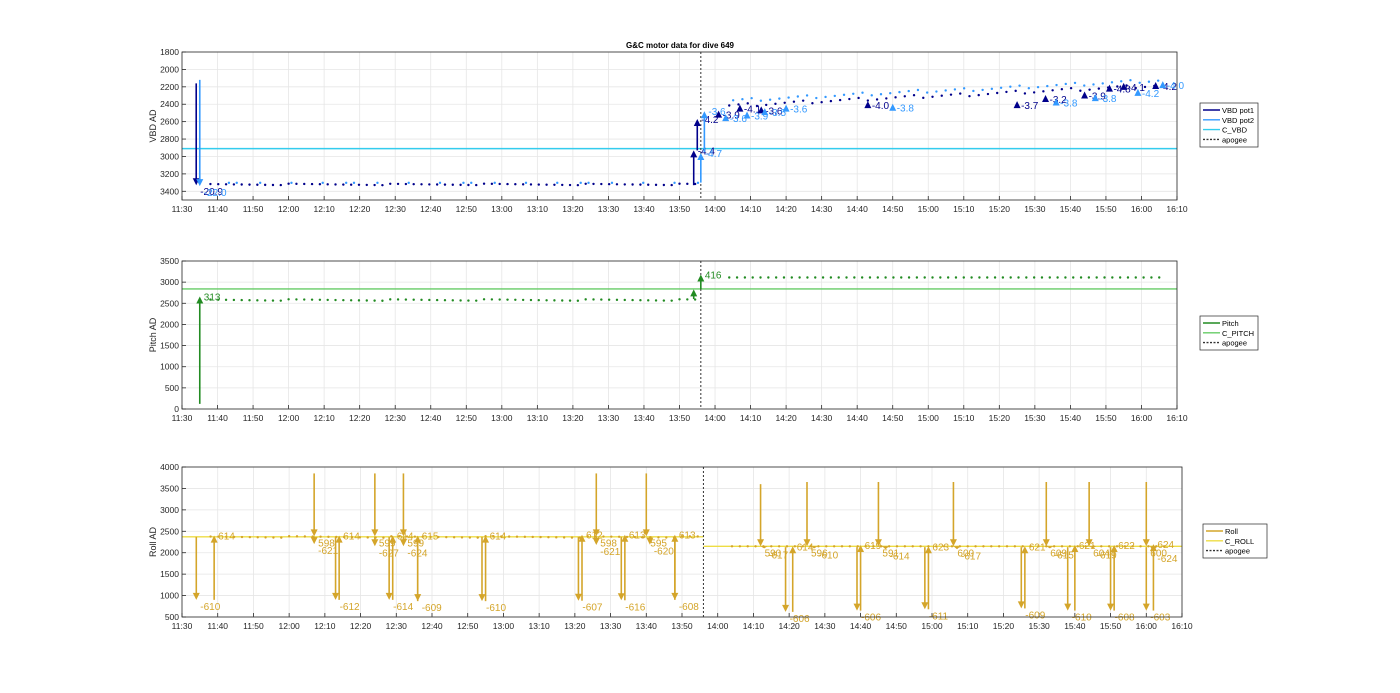 The image size is (1400, 693). I want to click on ascent-label: -3.9, so click(760, 117).